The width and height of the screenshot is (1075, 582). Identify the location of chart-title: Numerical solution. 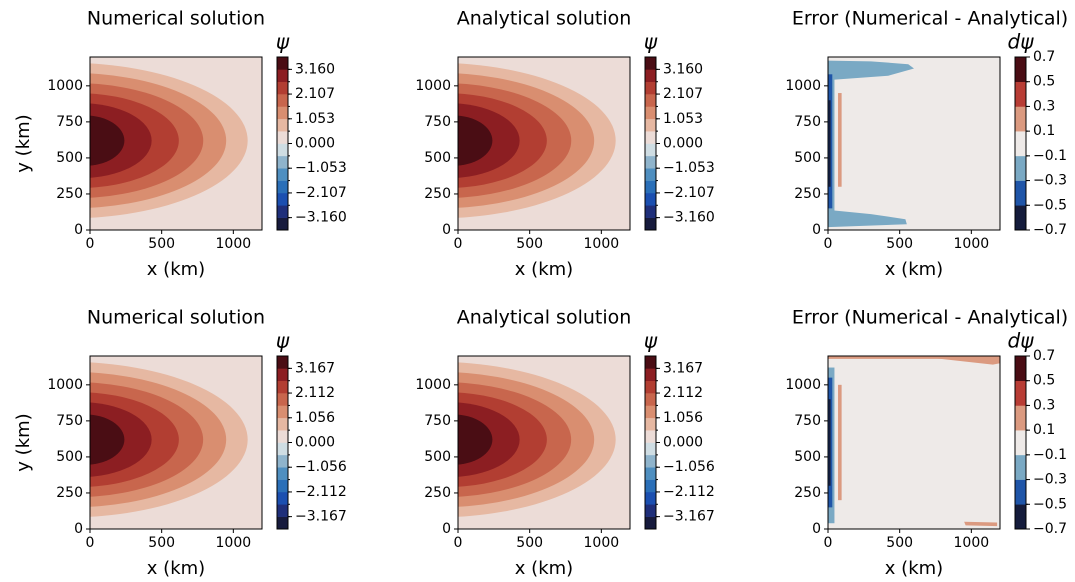
(176, 19).